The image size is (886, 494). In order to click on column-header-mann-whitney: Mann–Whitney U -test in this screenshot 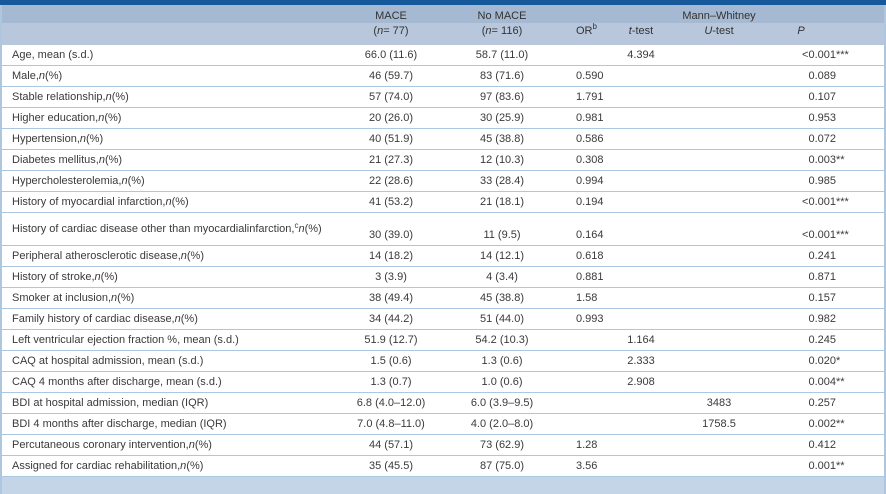, I will do `click(719, 25)`.